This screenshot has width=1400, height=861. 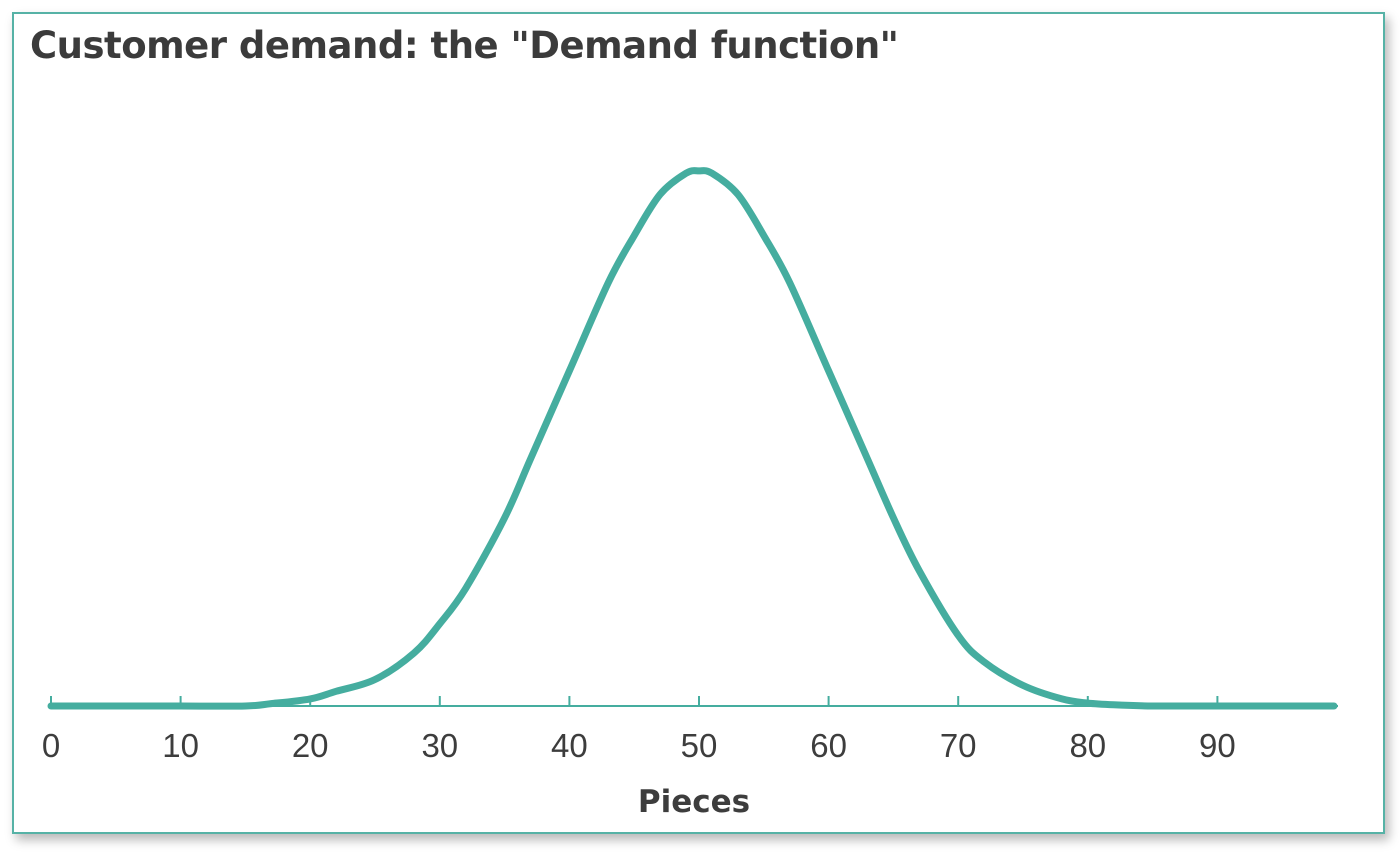 I want to click on x-tick-label: 80, so click(x=1087, y=745).